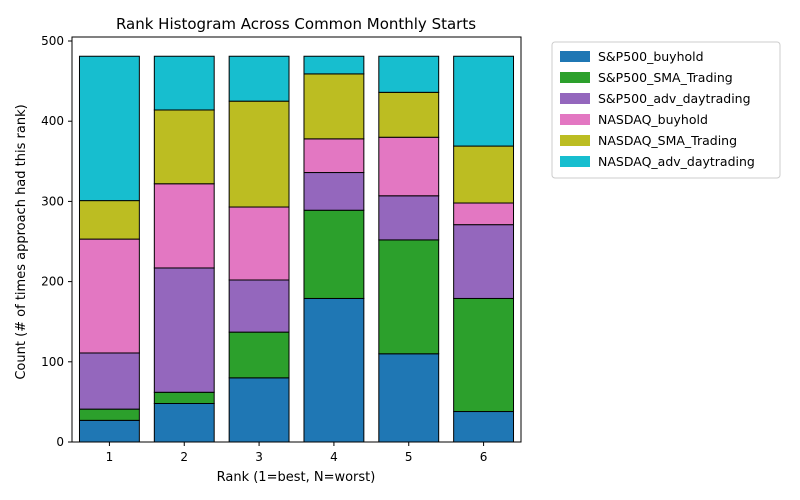  I want to click on legend-label: NASDAQ_adv_daytrading, so click(676, 161).